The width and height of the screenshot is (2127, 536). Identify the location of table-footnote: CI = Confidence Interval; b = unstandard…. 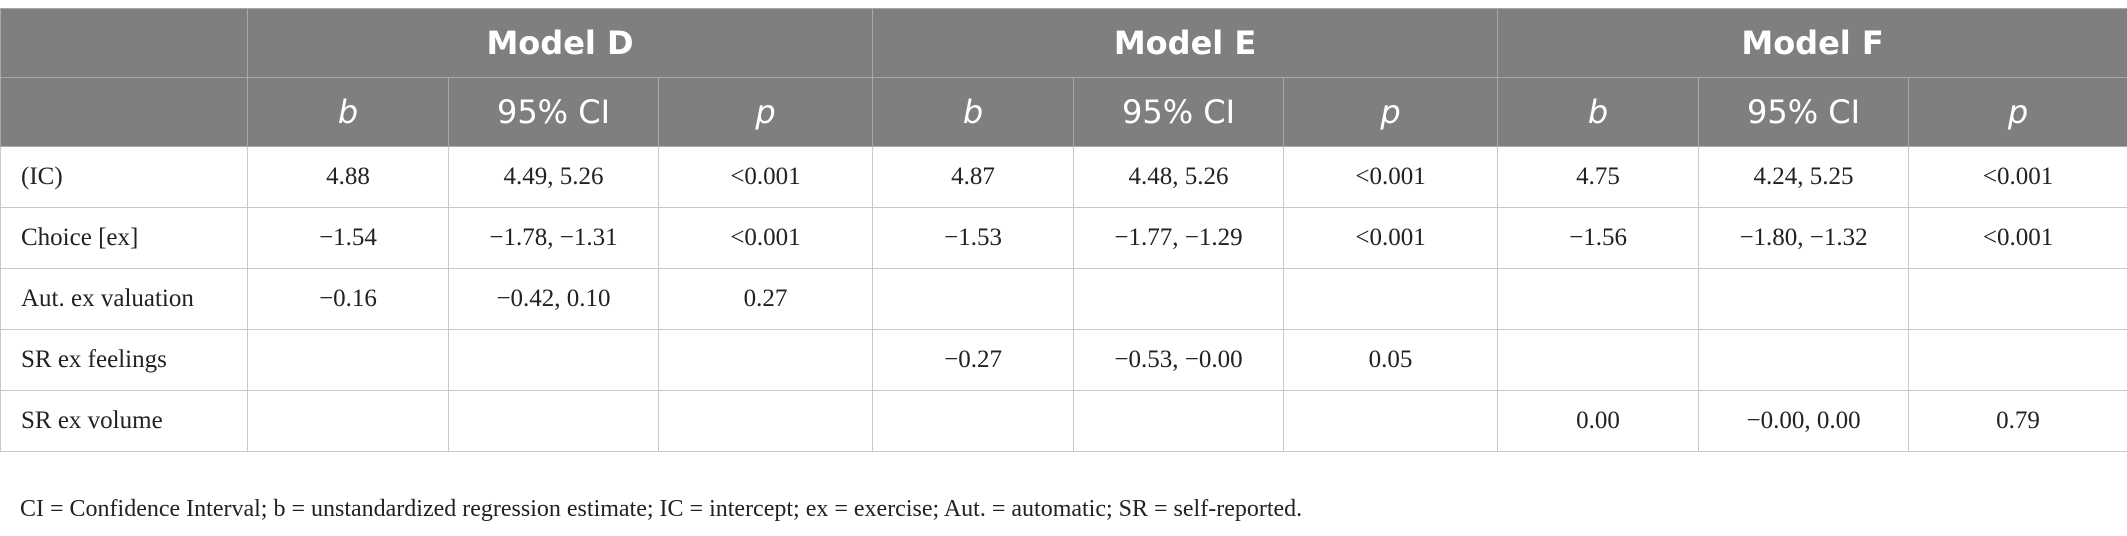
(661, 509).